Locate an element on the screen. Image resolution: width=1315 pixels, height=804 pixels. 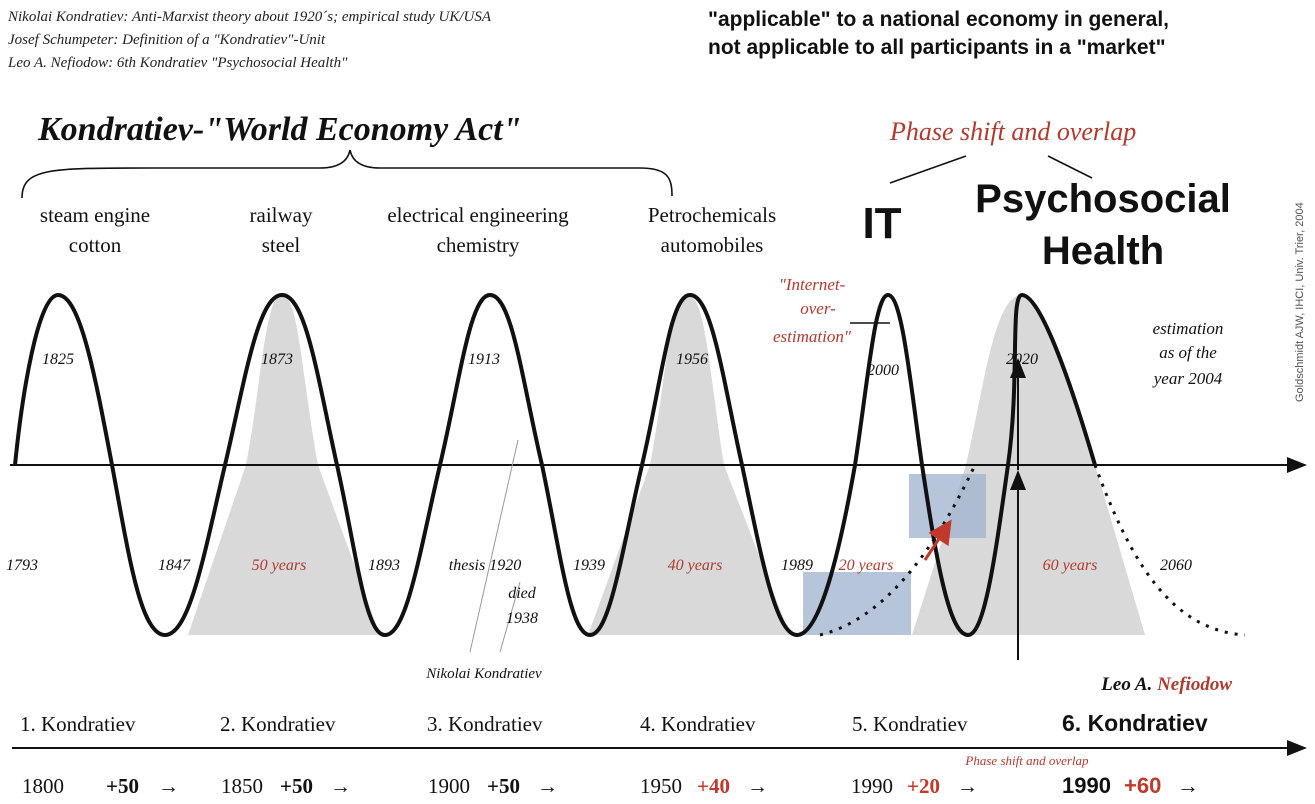
kondratiev-label-4: 4. Kondratiev is located at coordinates (698, 724).